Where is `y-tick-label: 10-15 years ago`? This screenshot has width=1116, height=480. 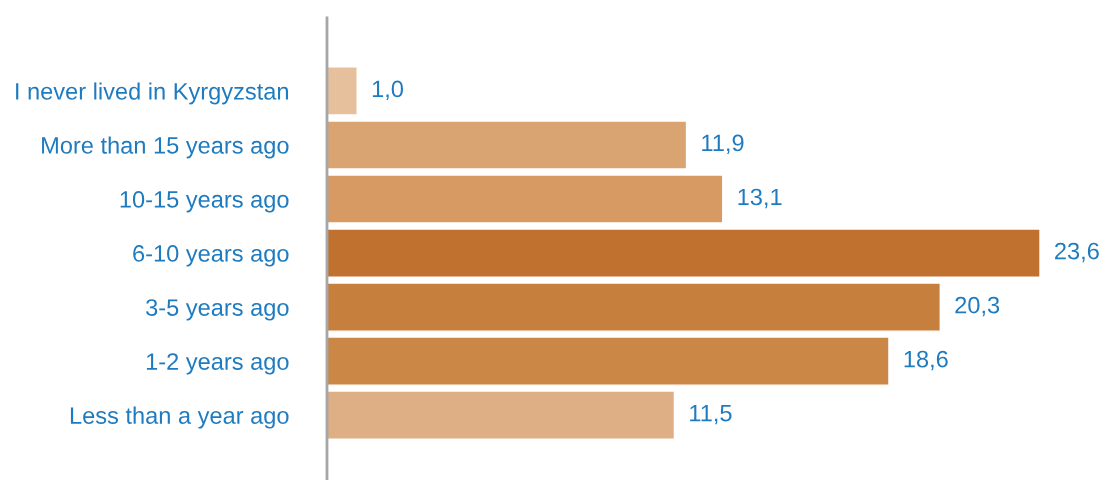 y-tick-label: 10-15 years ago is located at coordinates (204, 202).